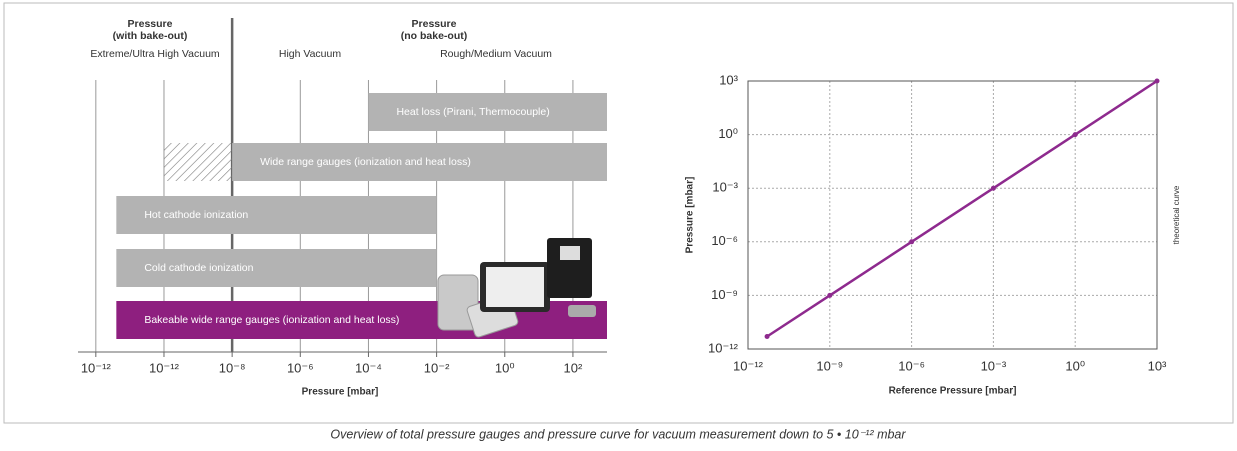  Describe the element at coordinates (1176, 214) in the screenshot. I see `legend-label: theoretical curve` at that location.